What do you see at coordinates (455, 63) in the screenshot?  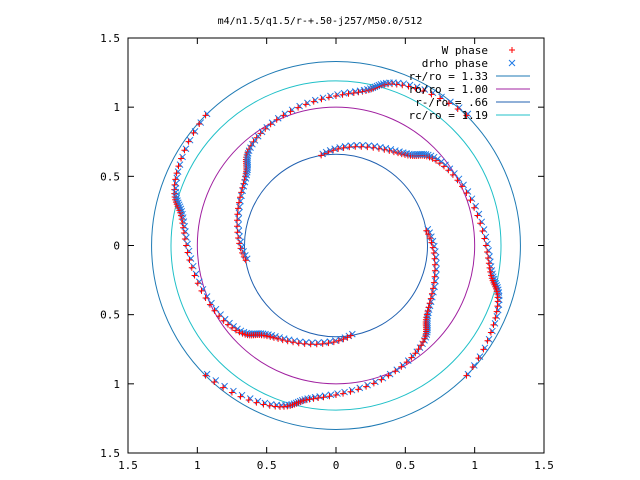 I see `legend-label: drho phase` at bounding box center [455, 63].